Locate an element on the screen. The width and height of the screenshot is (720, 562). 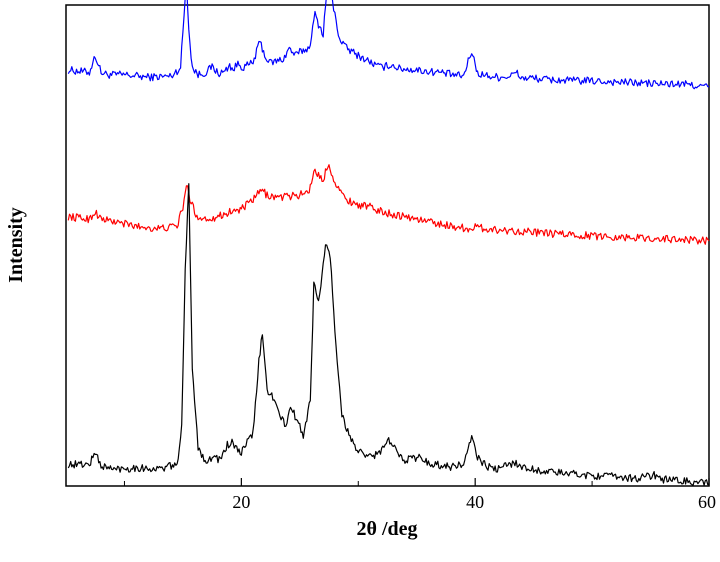
x-tick-label: 20 is located at coordinates (241, 502).